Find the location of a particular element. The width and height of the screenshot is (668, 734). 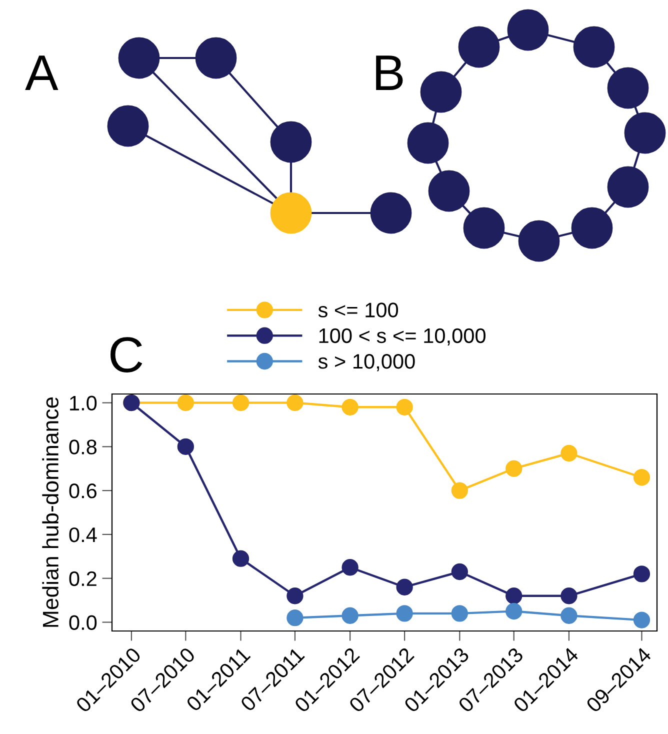

y-tick-label: 1.0 is located at coordinates (83, 403).